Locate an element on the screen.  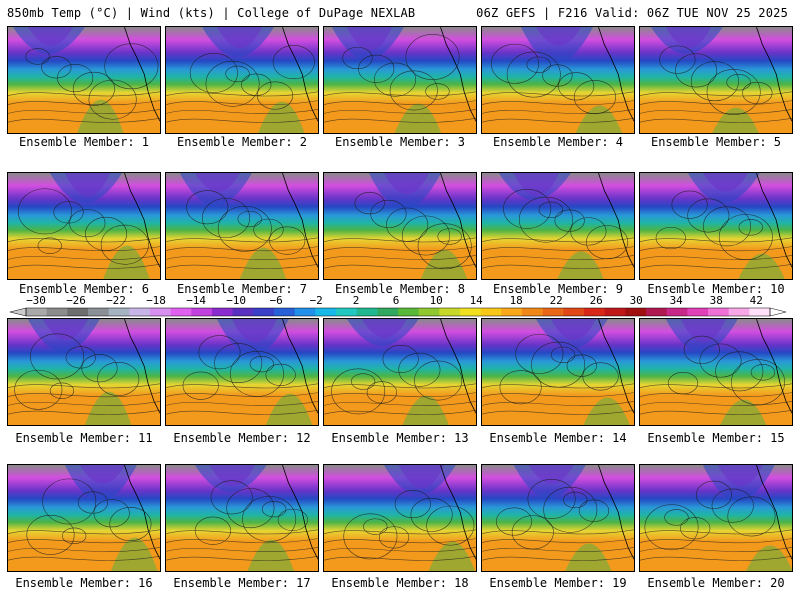
ensemble-member-label: Ensemble Member: 19 is located at coordinates (558, 583).